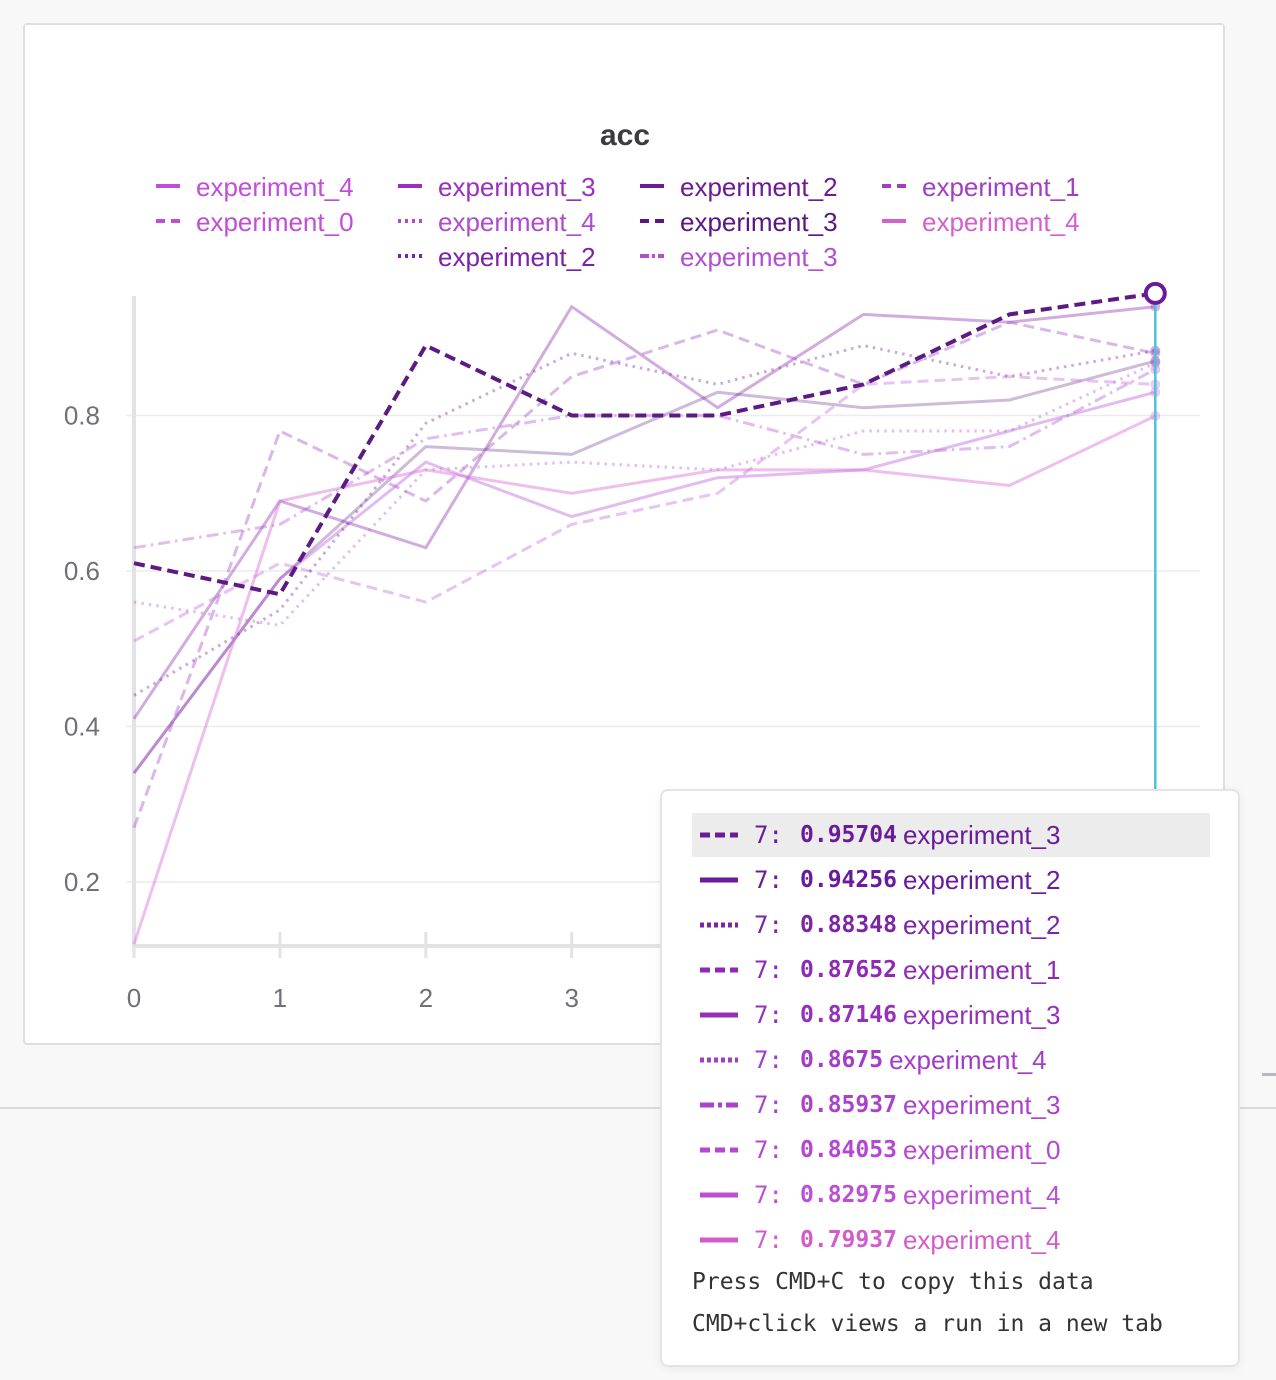 This screenshot has height=1380, width=1276. I want to click on tooltip-row: 7: 0.85937 experiment_3, so click(951, 1105).